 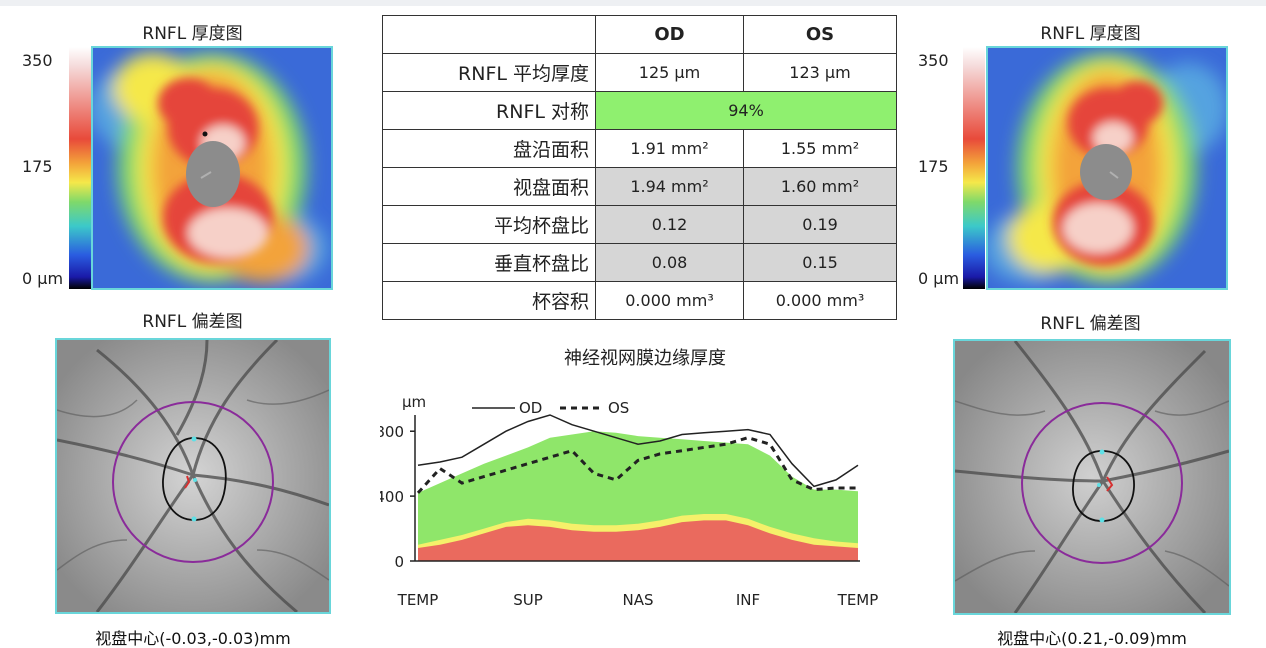 I want to click on cell-od-cup-volume: 0.000 mm³, so click(x=669, y=300).